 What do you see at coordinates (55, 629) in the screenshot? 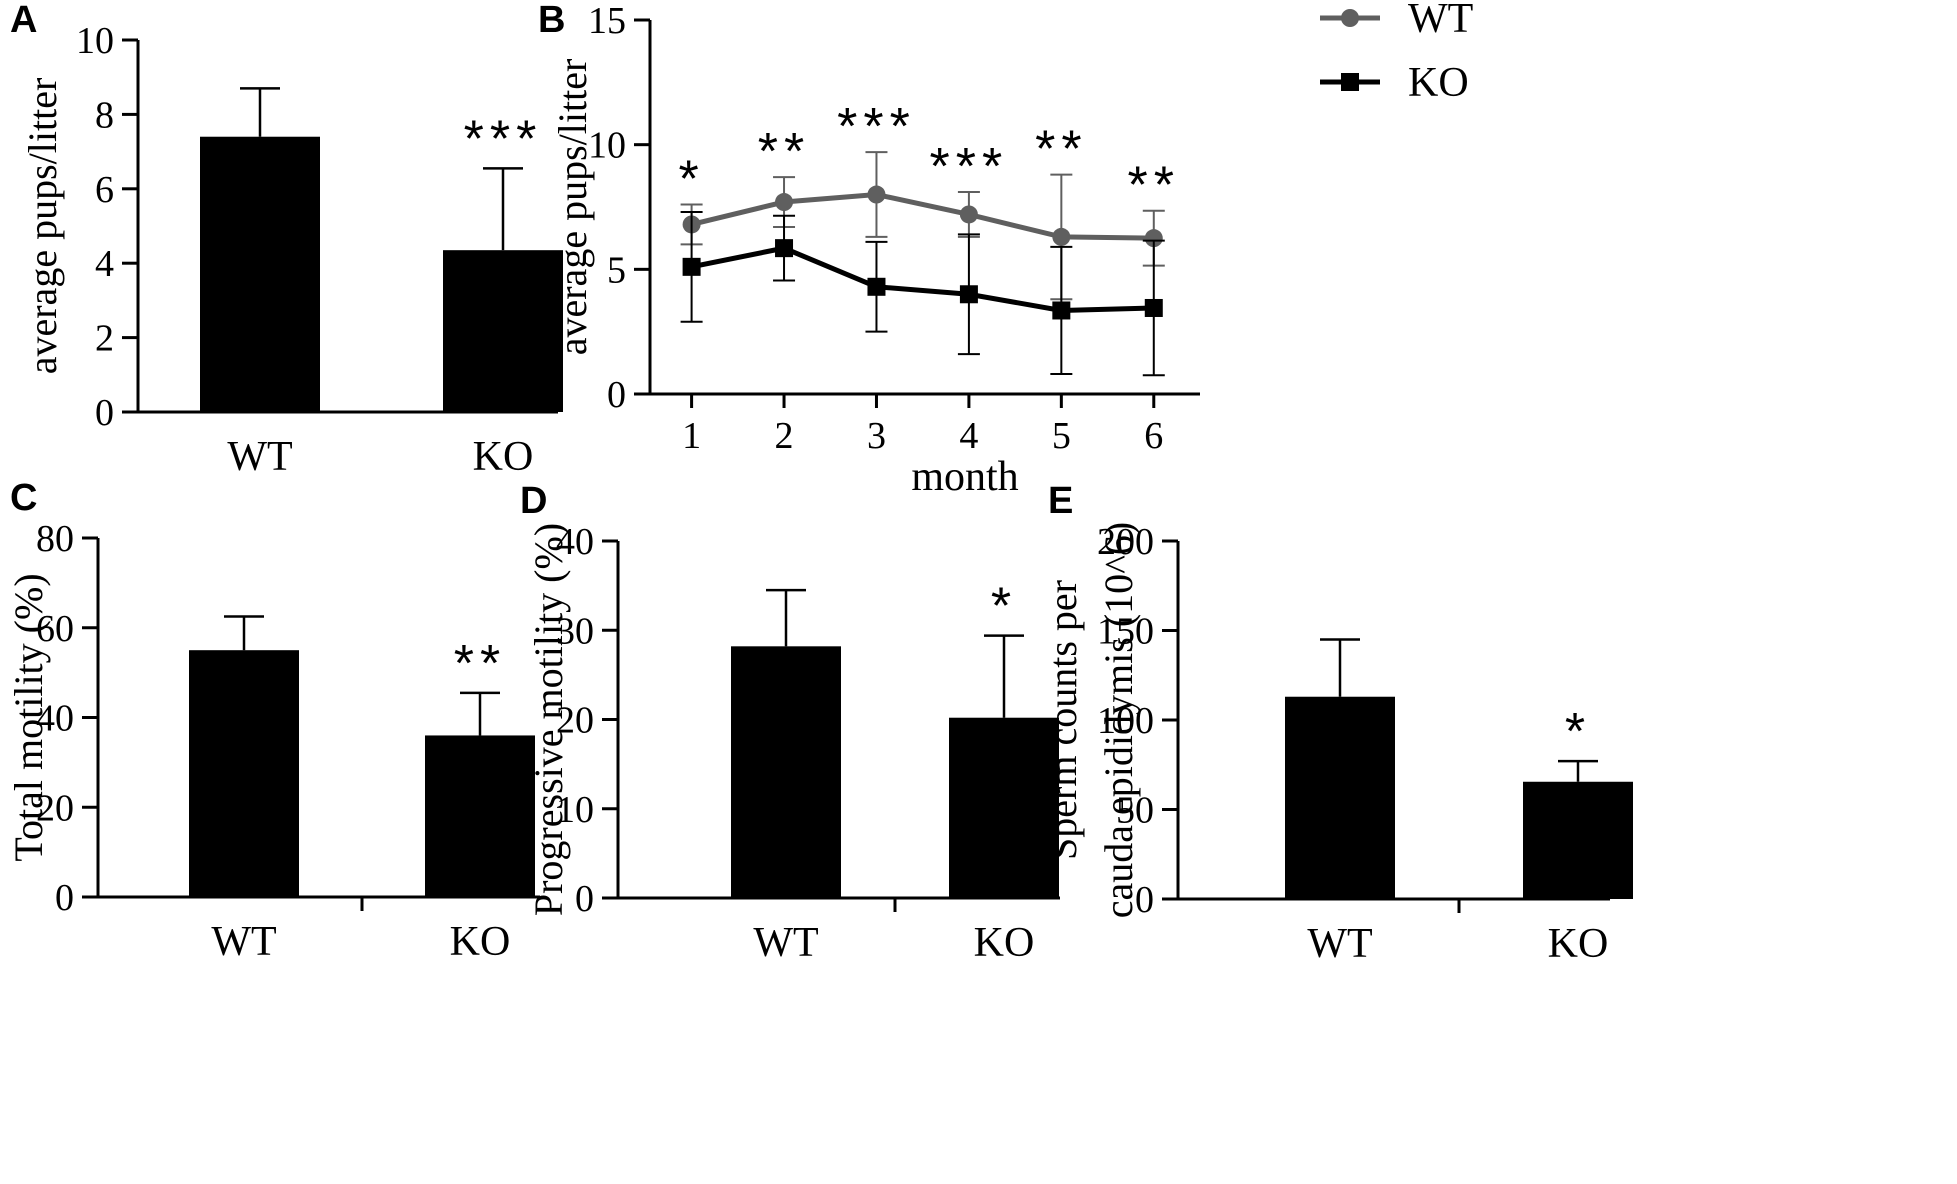
I see `y-tick-label: 60` at bounding box center [55, 629].